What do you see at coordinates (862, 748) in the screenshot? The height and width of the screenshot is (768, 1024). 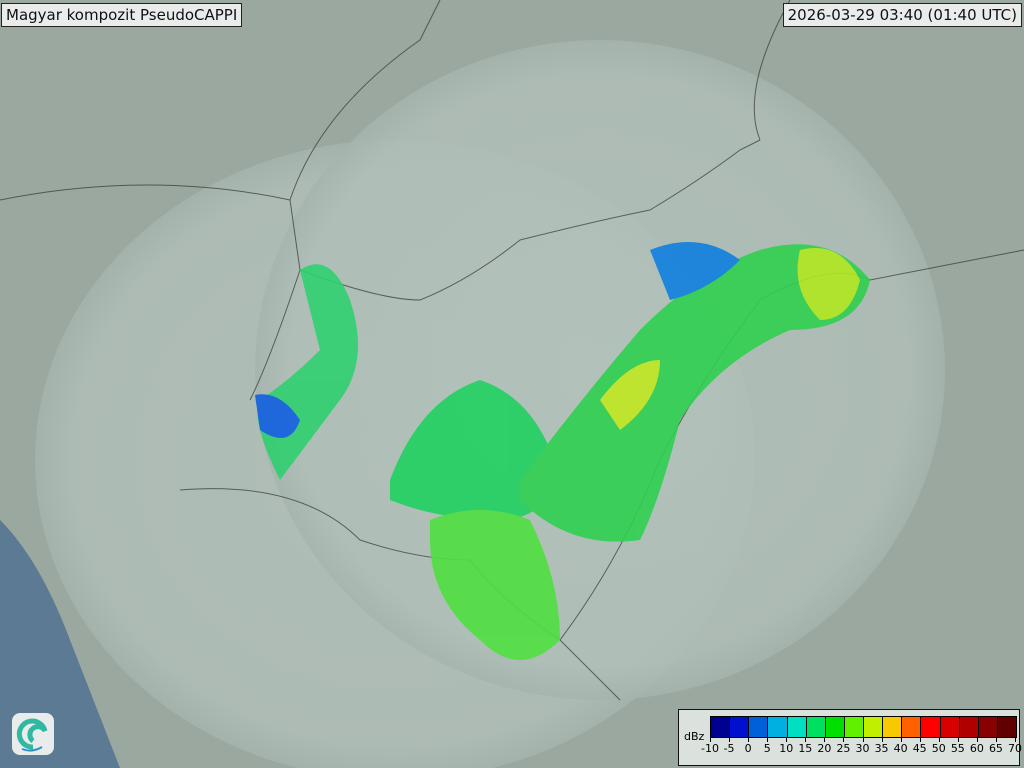 I see `tick-label: 30` at bounding box center [862, 748].